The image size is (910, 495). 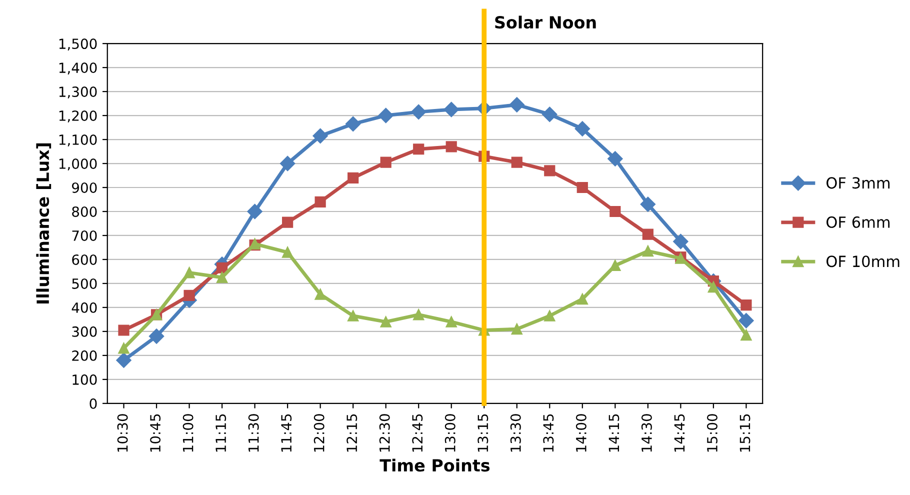 What do you see at coordinates (858, 222) in the screenshot?
I see `legend-label: OF 6mm` at bounding box center [858, 222].